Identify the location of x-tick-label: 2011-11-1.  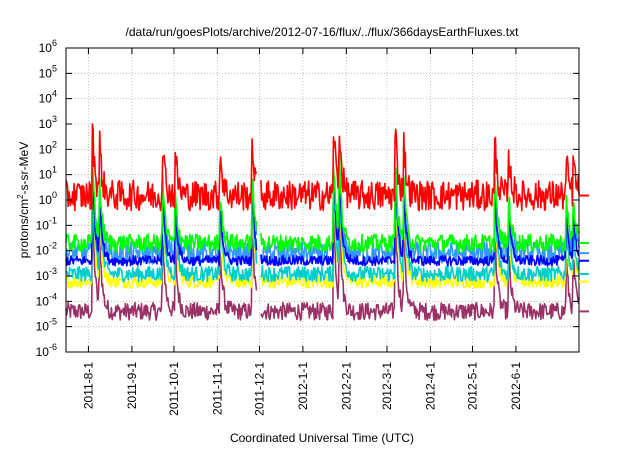
(217, 388).